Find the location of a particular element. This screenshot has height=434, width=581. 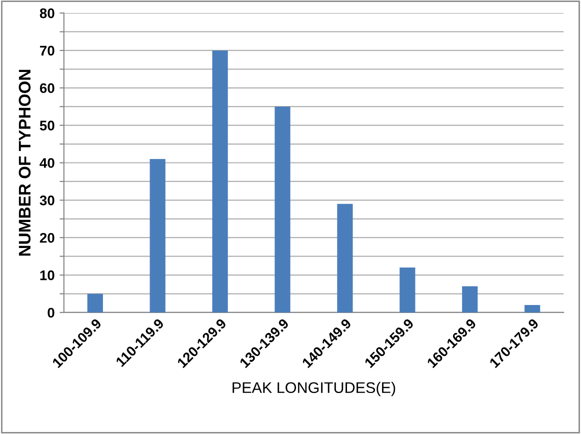

y-tick-label: 20 is located at coordinates (47, 237).